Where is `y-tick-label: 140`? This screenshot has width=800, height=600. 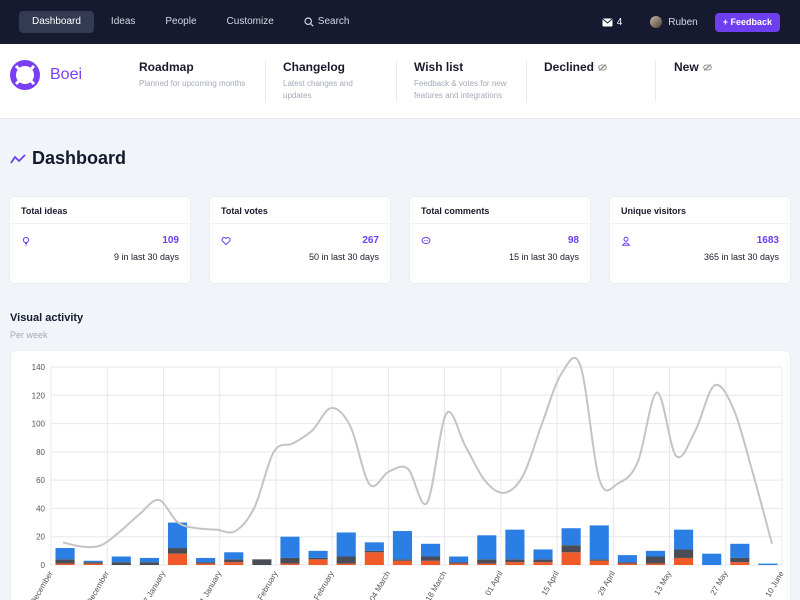
y-tick-label: 140 is located at coordinates (39, 367).